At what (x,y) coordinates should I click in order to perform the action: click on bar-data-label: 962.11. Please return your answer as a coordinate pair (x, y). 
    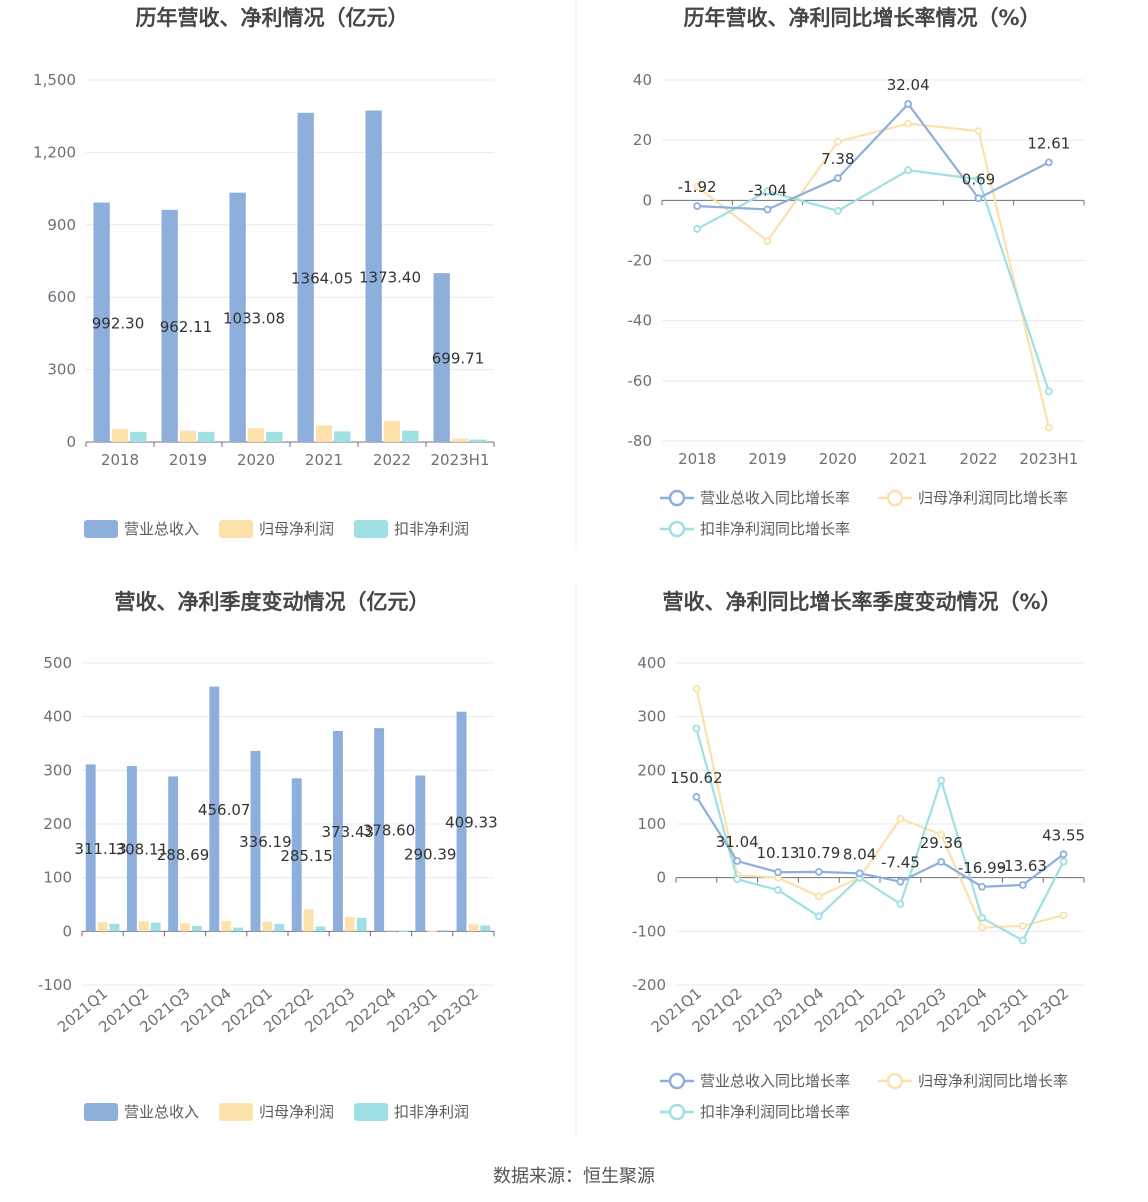
    Looking at the image, I should click on (186, 327).